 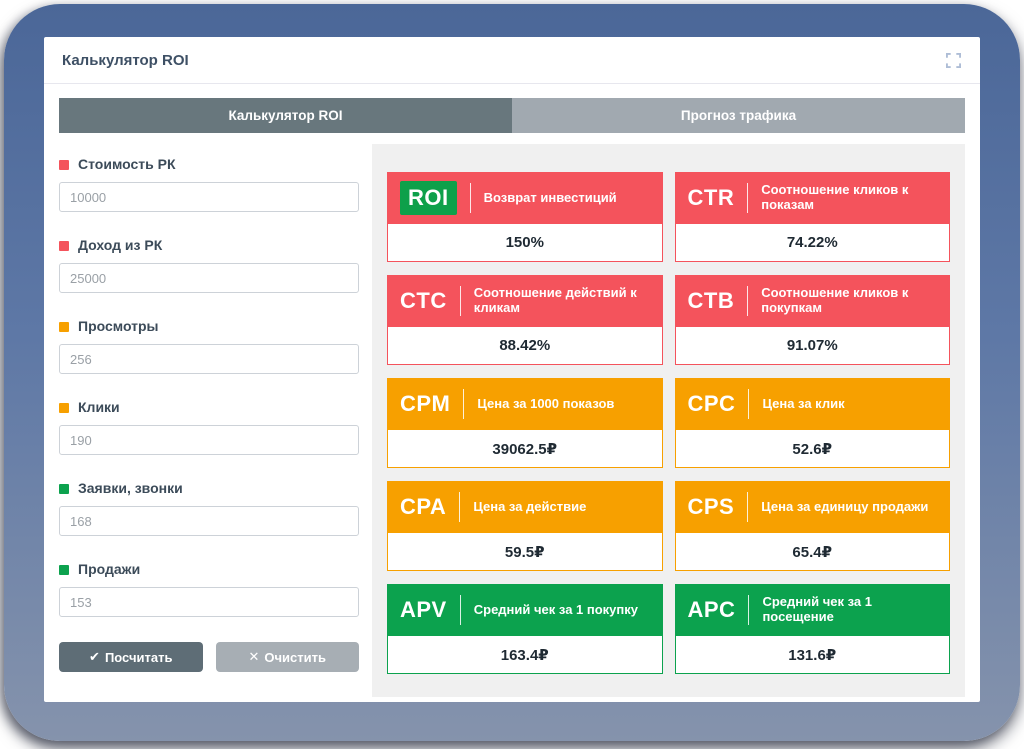 I want to click on metric-card: APV Средний чек за 1 покупку 163.4₽, so click(x=525, y=629).